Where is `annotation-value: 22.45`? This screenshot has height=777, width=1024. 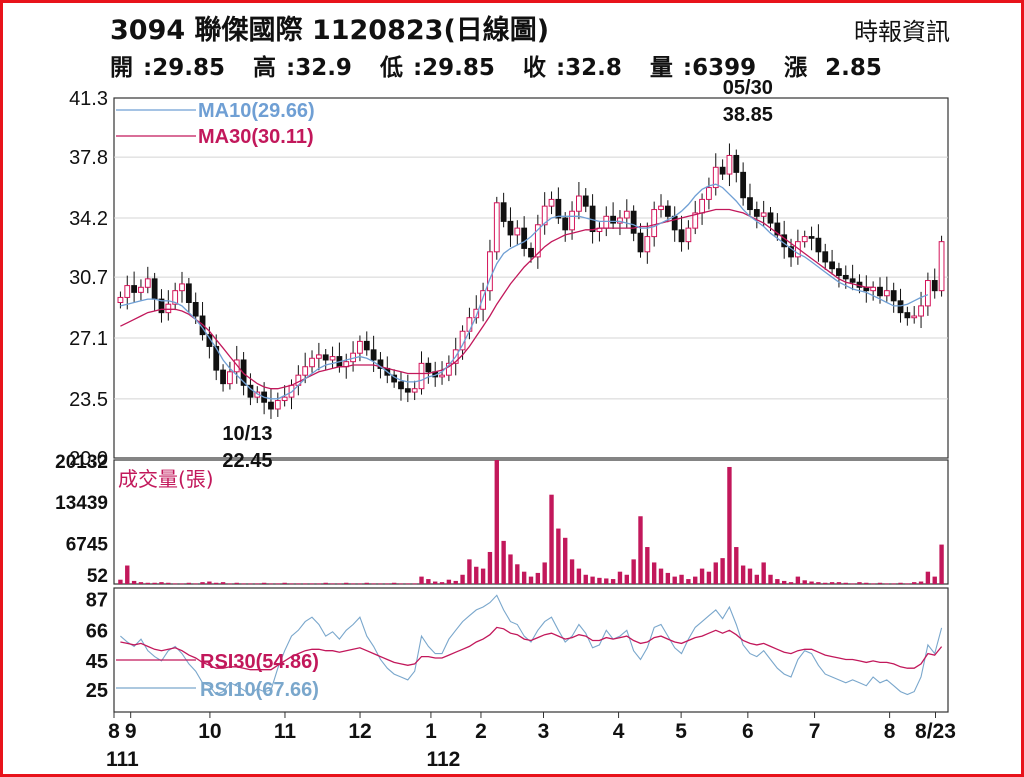 annotation-value: 22.45 is located at coordinates (247, 461).